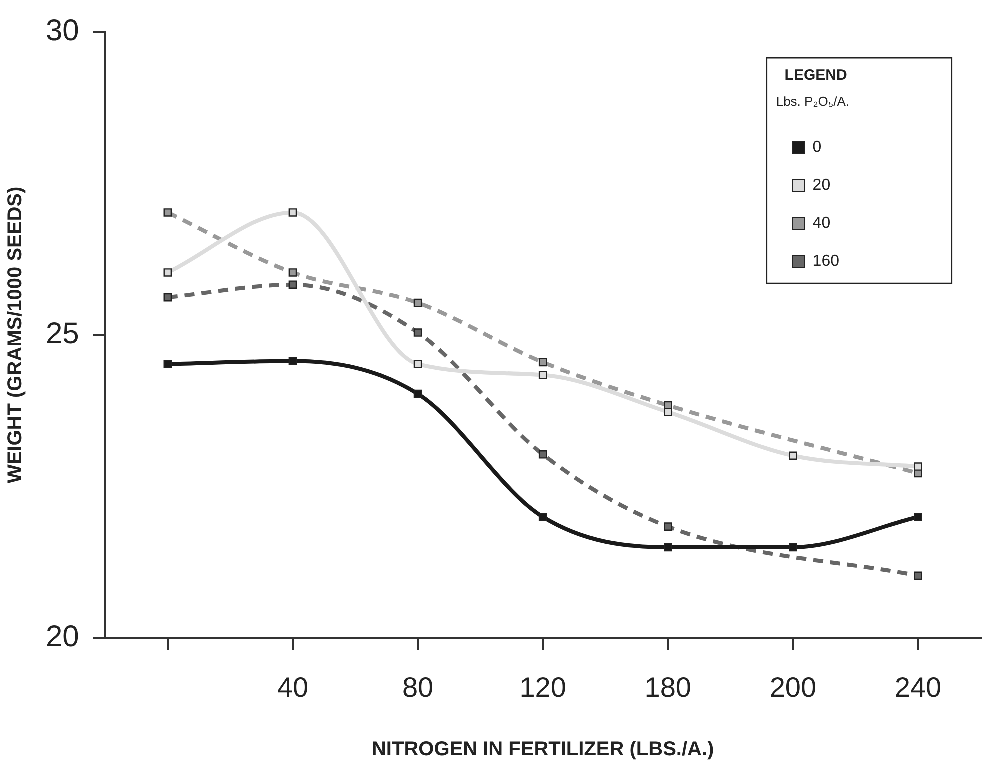 This screenshot has width=987, height=776. Describe the element at coordinates (813, 102) in the screenshot. I see `legend-title: Lbs. P₂O₅/A.` at that location.